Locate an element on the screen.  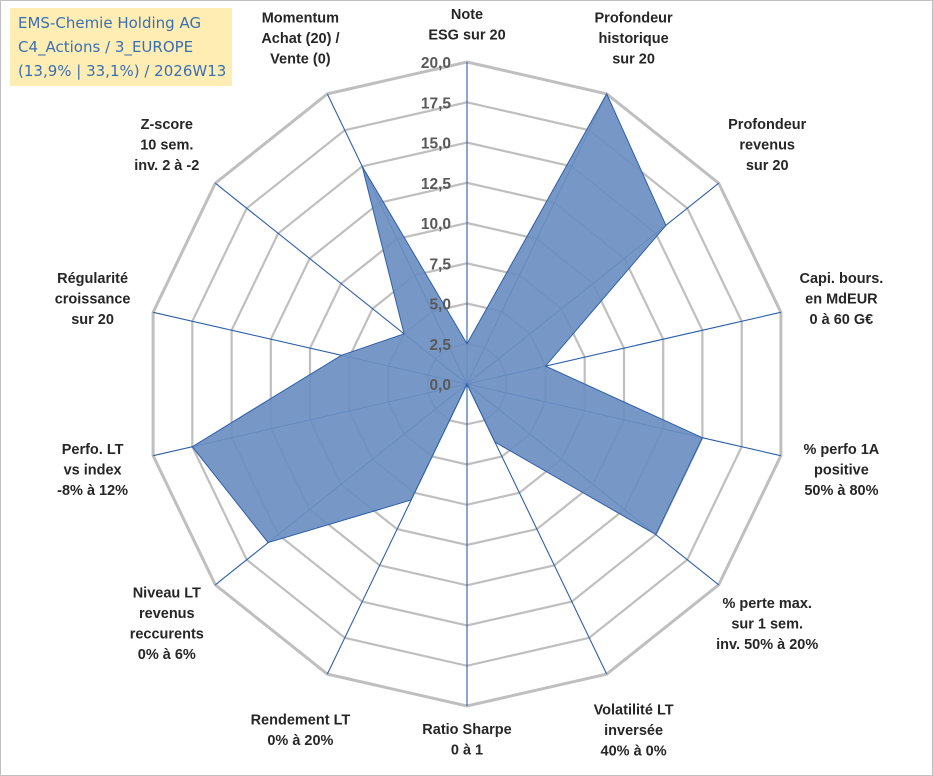
axis-label-1: Profondeur historique sur 20 is located at coordinates (634, 39).